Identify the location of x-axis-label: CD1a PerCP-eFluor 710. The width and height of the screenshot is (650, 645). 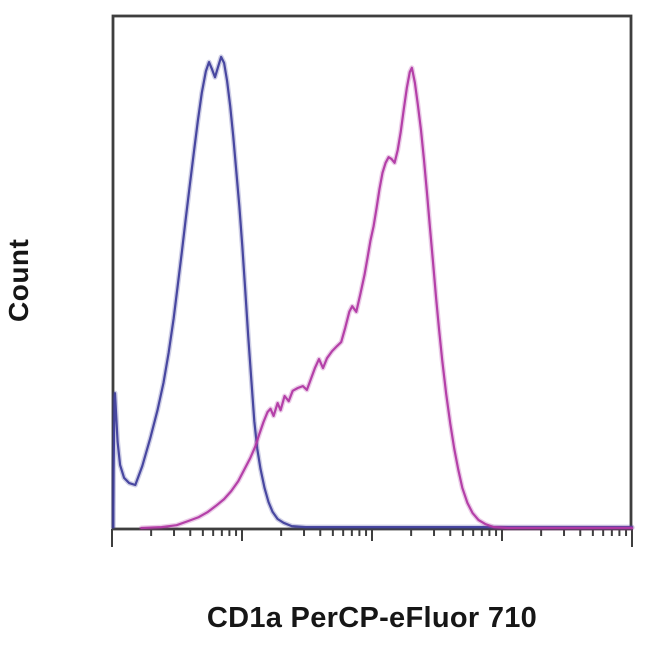
(372, 618).